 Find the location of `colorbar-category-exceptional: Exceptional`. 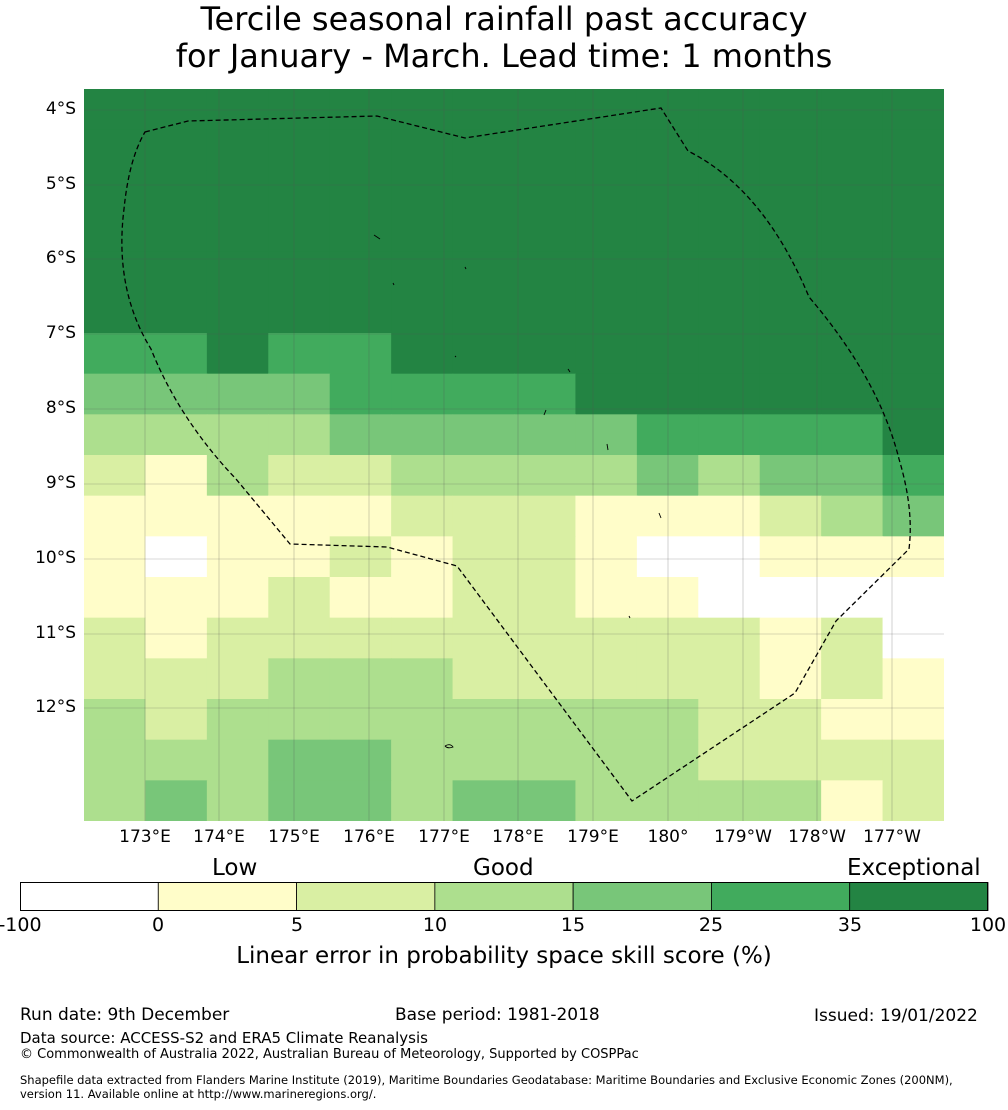

colorbar-category-exceptional: Exceptional is located at coordinates (914, 868).